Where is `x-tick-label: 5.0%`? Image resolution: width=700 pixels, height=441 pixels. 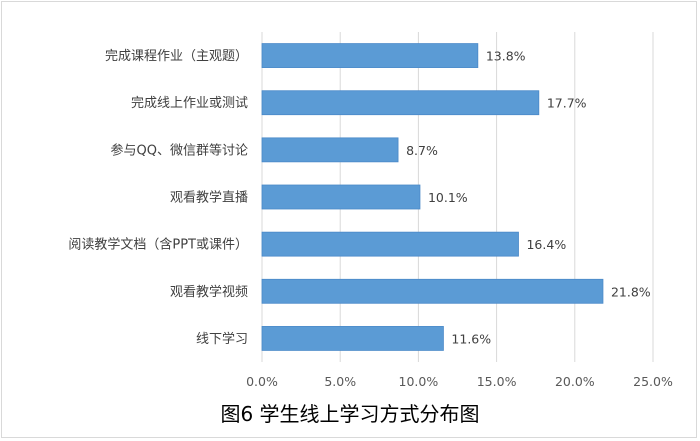
x-tick-label: 5.0% is located at coordinates (340, 381).